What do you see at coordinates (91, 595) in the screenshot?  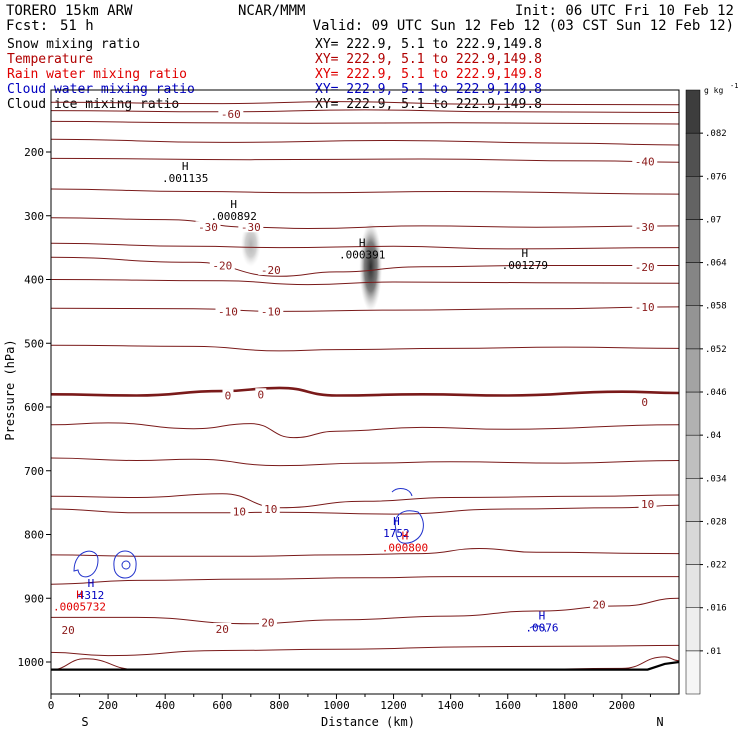 I see `maximum-value: 4312` at bounding box center [91, 595].